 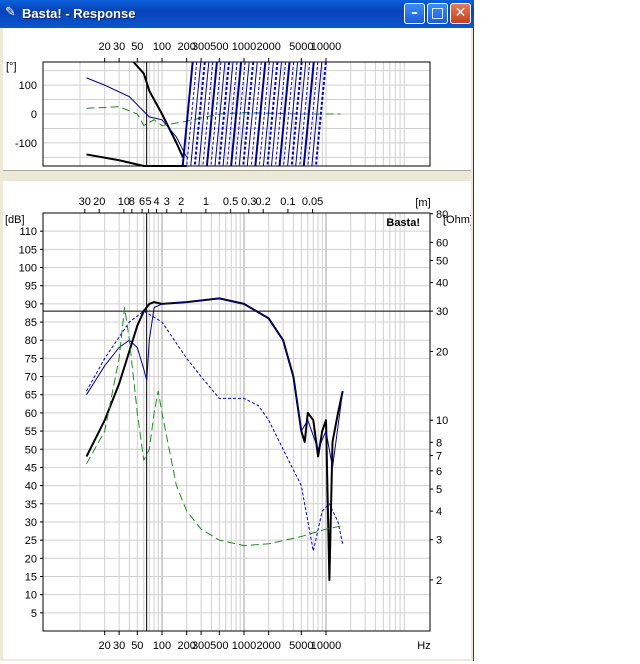 I want to click on ohm-tick: 80, so click(x=442, y=215).